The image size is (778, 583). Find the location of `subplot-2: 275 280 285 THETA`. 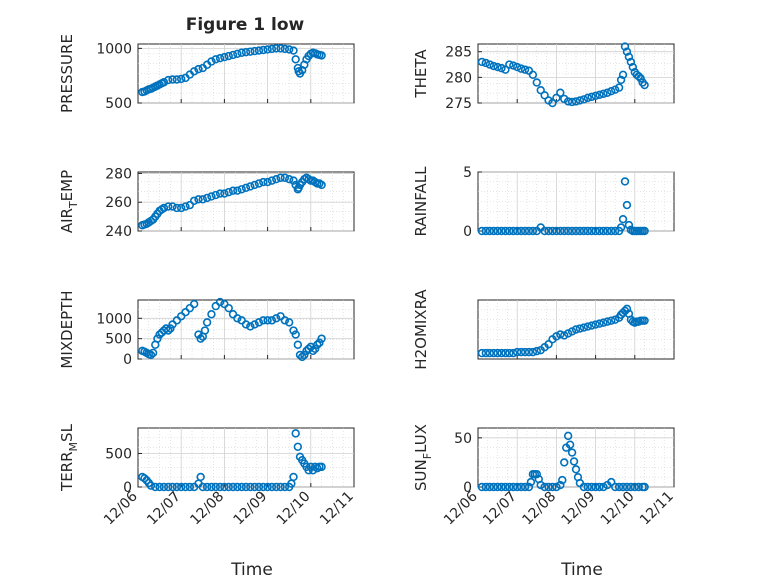

subplot-2: 275 280 285 THETA is located at coordinates (543, 77).